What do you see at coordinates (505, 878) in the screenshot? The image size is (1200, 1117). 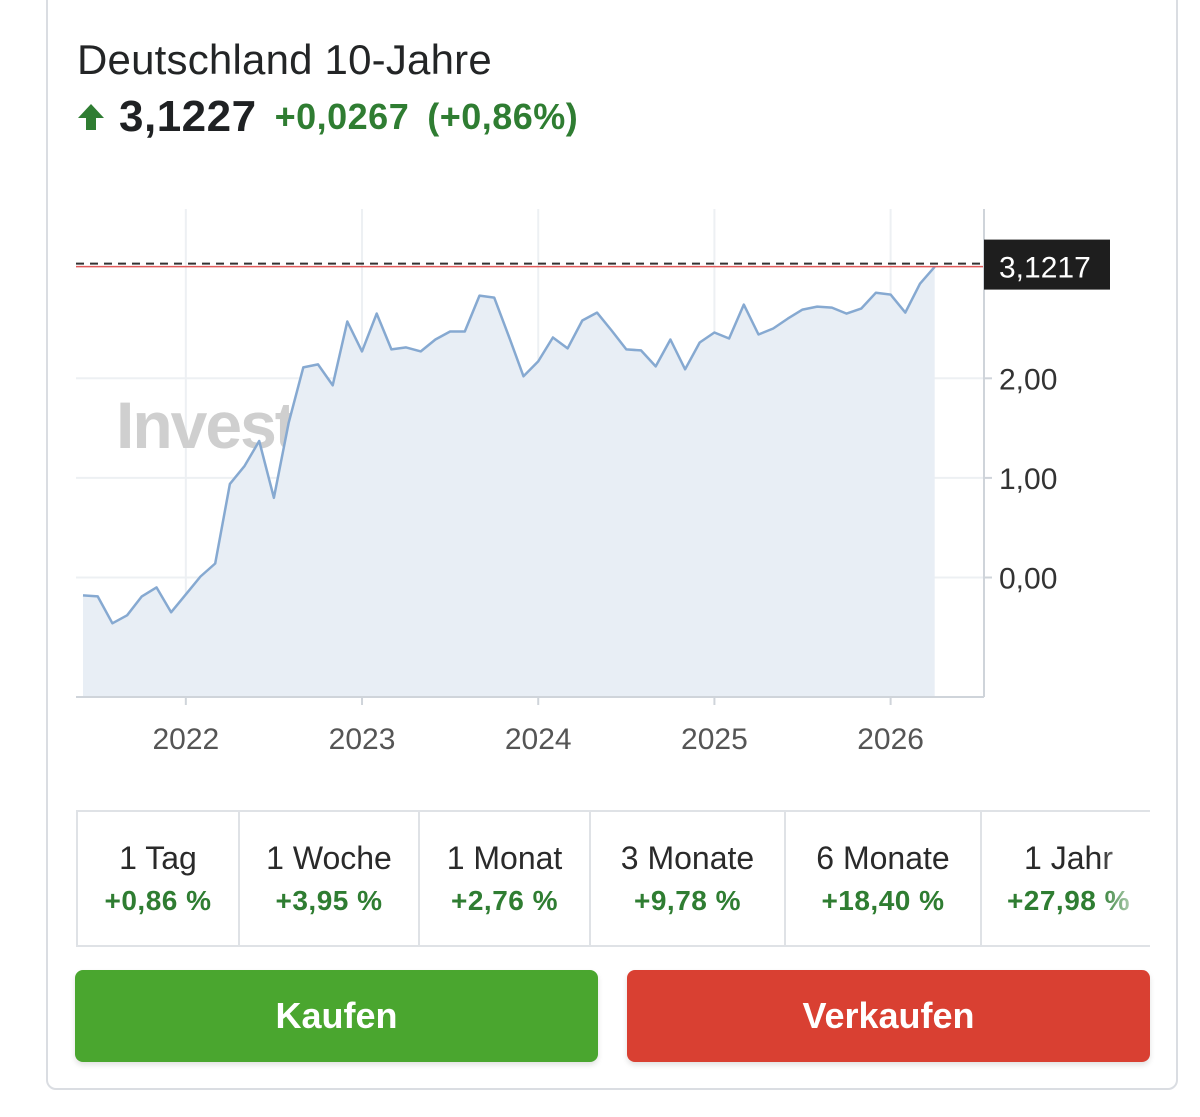 I see `perf-1-month: 1 Monat +2,76 %` at bounding box center [505, 878].